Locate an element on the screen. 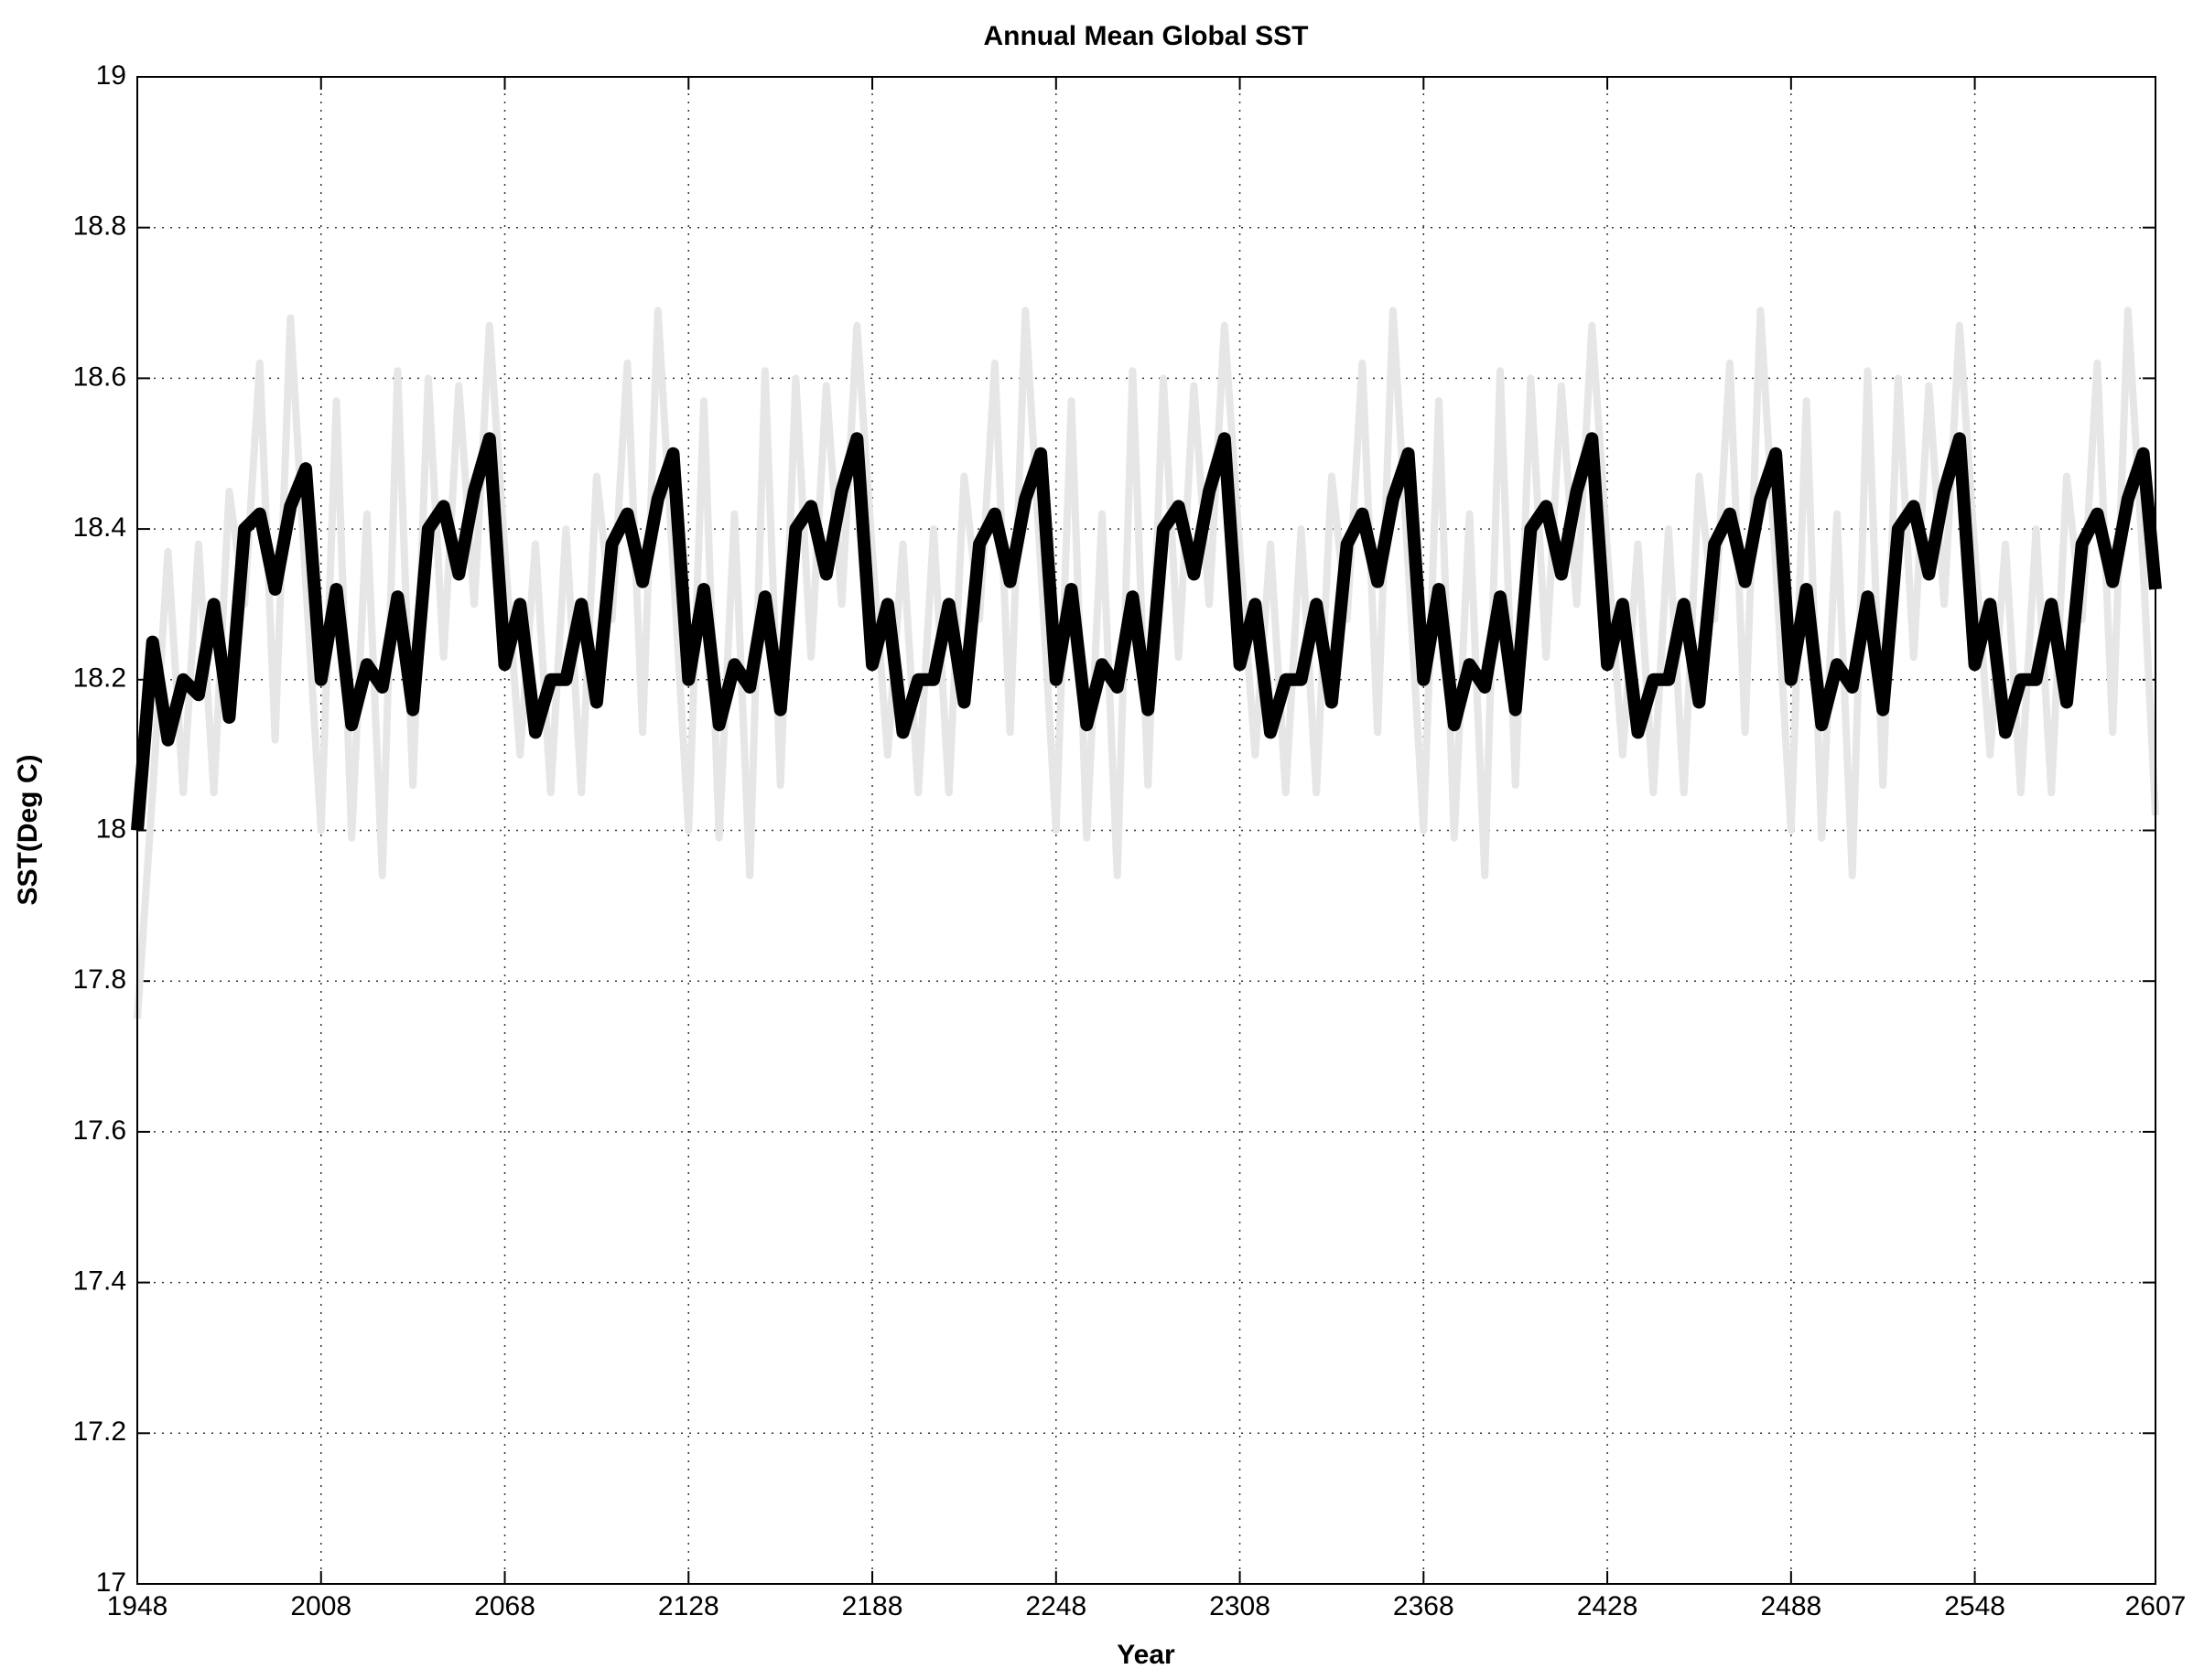 This screenshot has width=2204, height=1680. x-tick-label: 1948 is located at coordinates (137, 1606).